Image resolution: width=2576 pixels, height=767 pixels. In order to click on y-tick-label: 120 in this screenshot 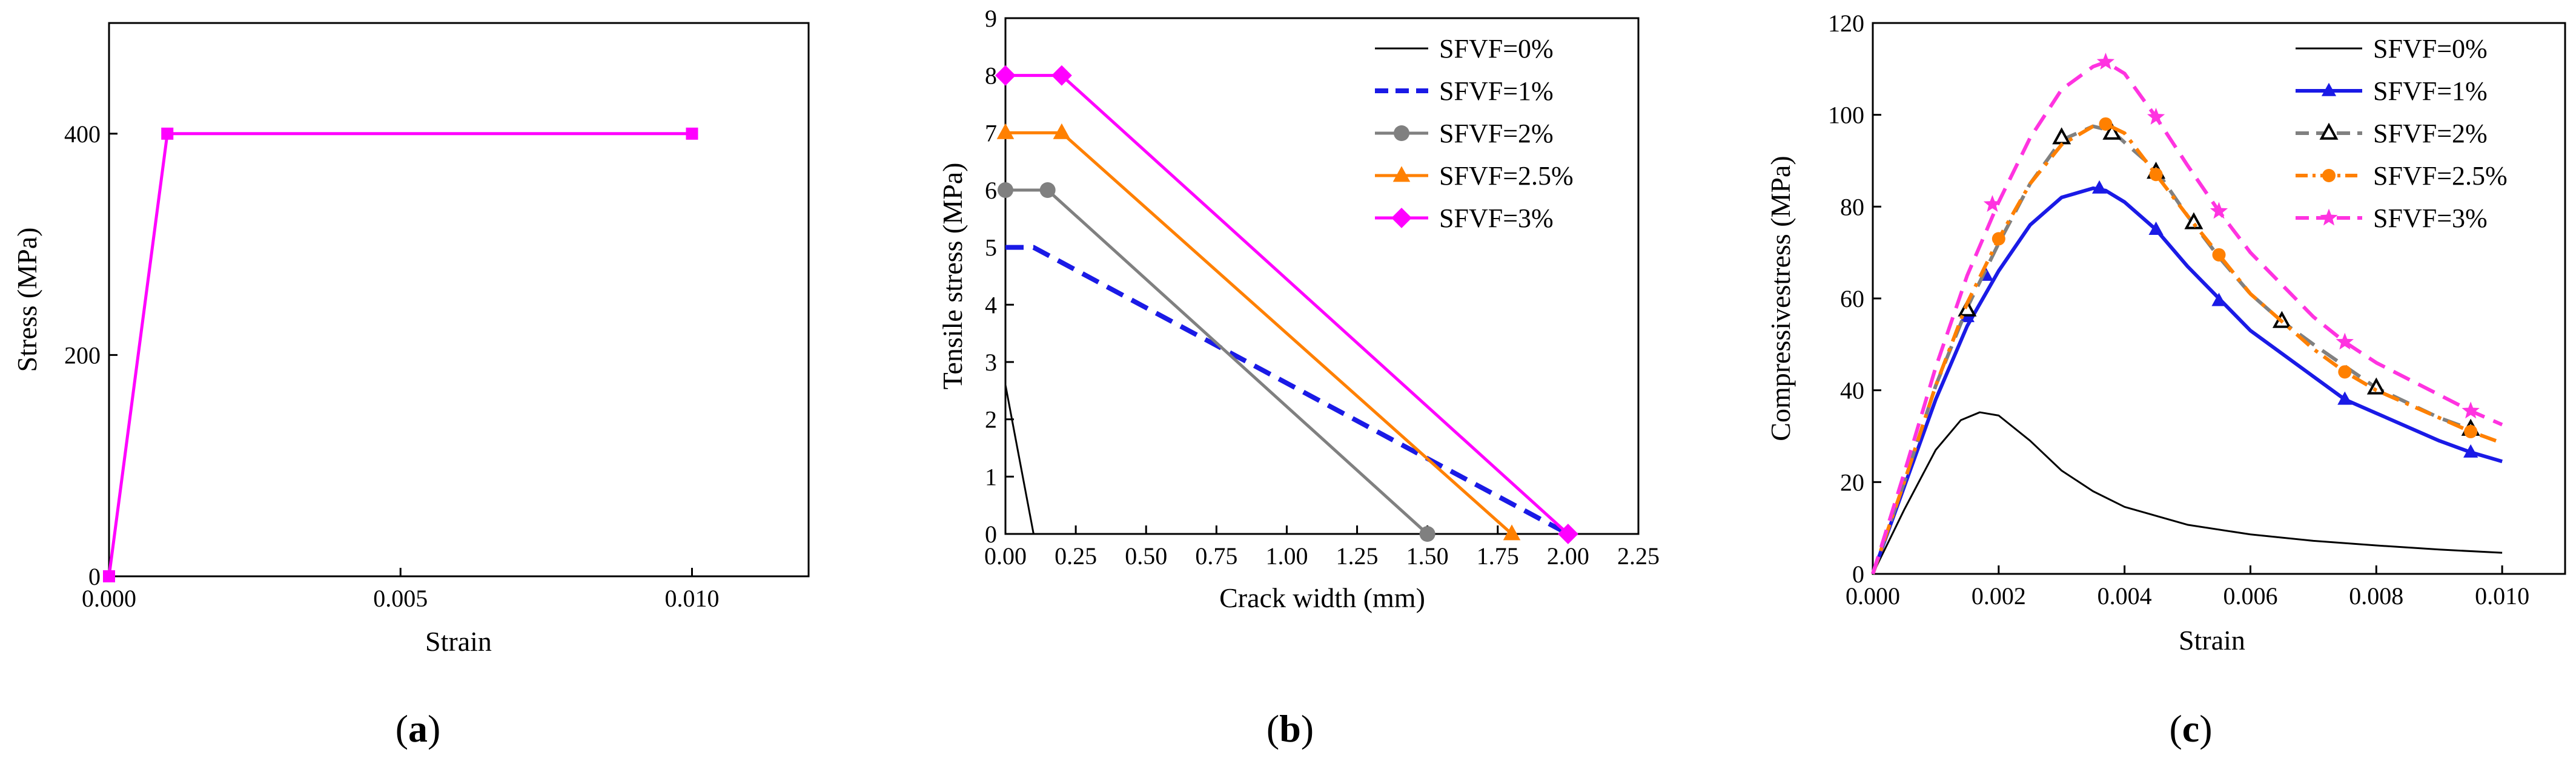, I will do `click(1846, 24)`.